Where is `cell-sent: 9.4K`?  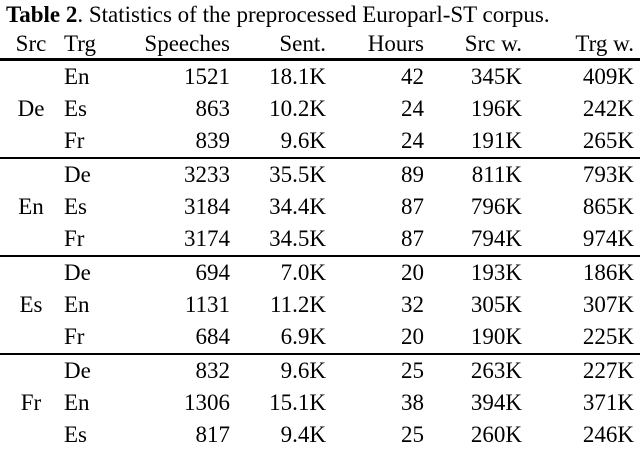
cell-sent: 9.4K is located at coordinates (303, 434).